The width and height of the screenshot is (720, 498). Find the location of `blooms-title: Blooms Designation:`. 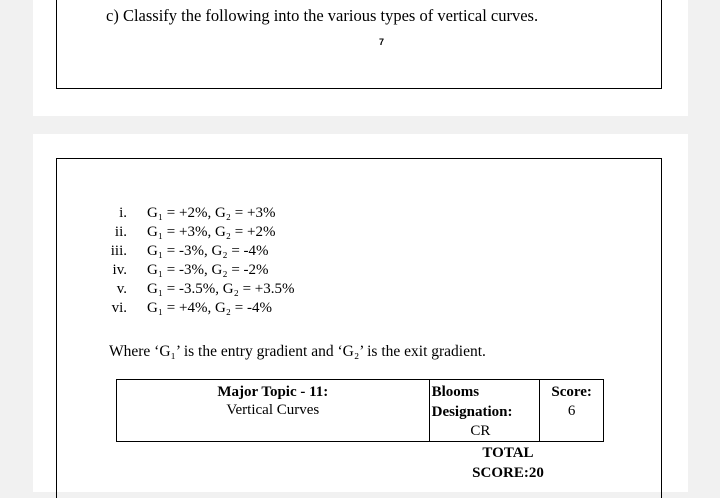

blooms-title: Blooms Designation: is located at coordinates (485, 401).